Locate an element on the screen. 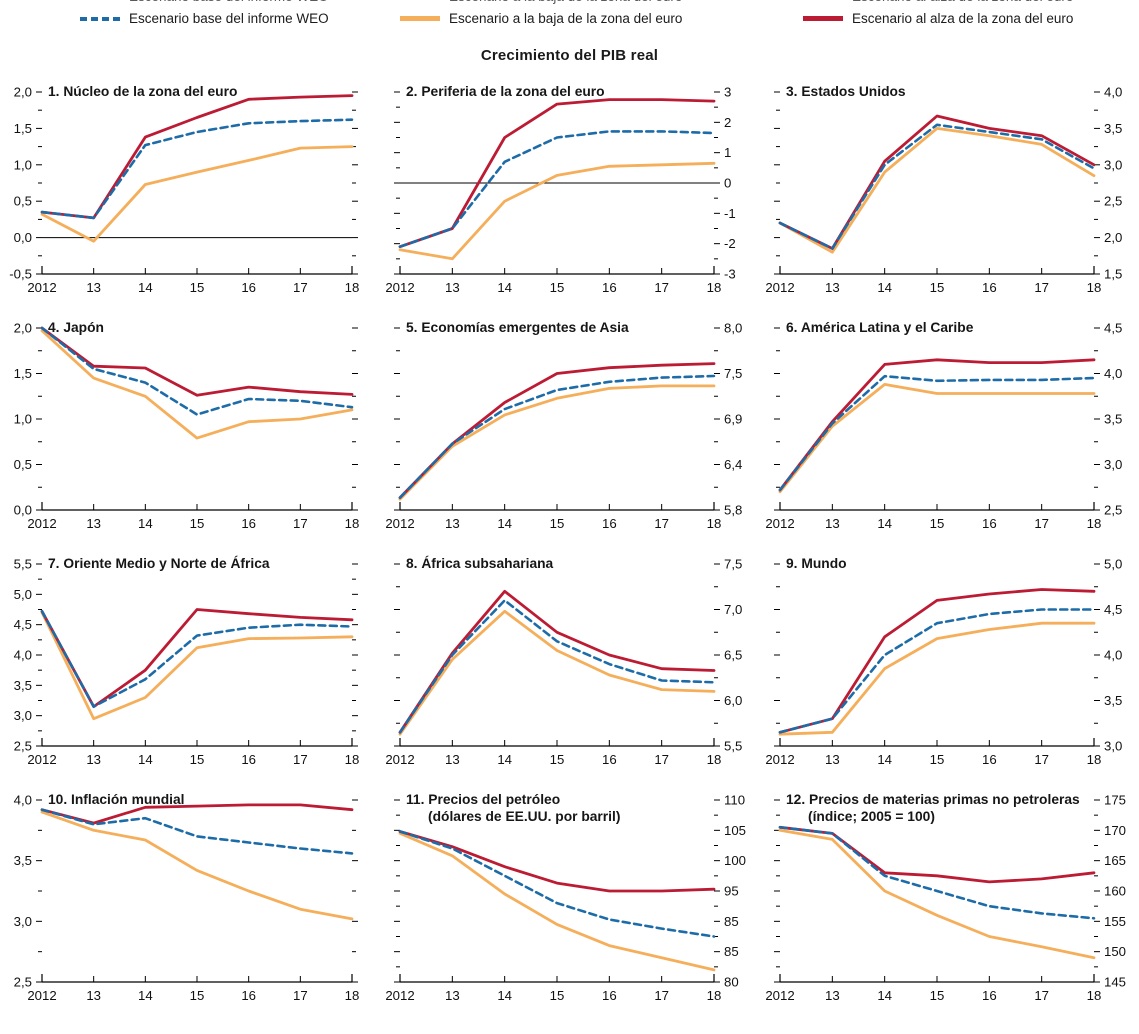 The width and height of the screenshot is (1139, 1034). y-tick-label: 145 is located at coordinates (1115, 982).